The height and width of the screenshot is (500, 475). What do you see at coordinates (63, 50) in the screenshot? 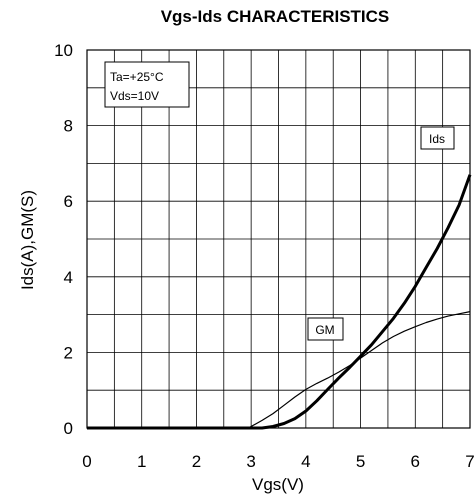
I see `y-tick-label: 10` at bounding box center [63, 50].